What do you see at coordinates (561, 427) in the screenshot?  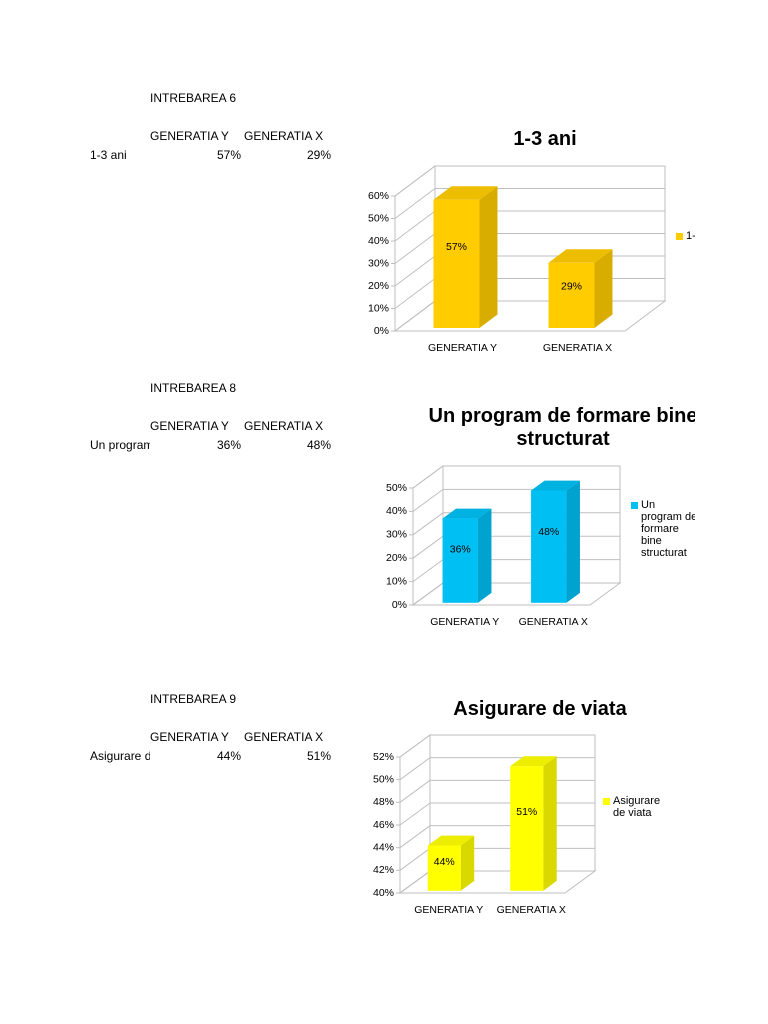 I see `chart-title: Un program de formare bine structurat` at bounding box center [561, 427].